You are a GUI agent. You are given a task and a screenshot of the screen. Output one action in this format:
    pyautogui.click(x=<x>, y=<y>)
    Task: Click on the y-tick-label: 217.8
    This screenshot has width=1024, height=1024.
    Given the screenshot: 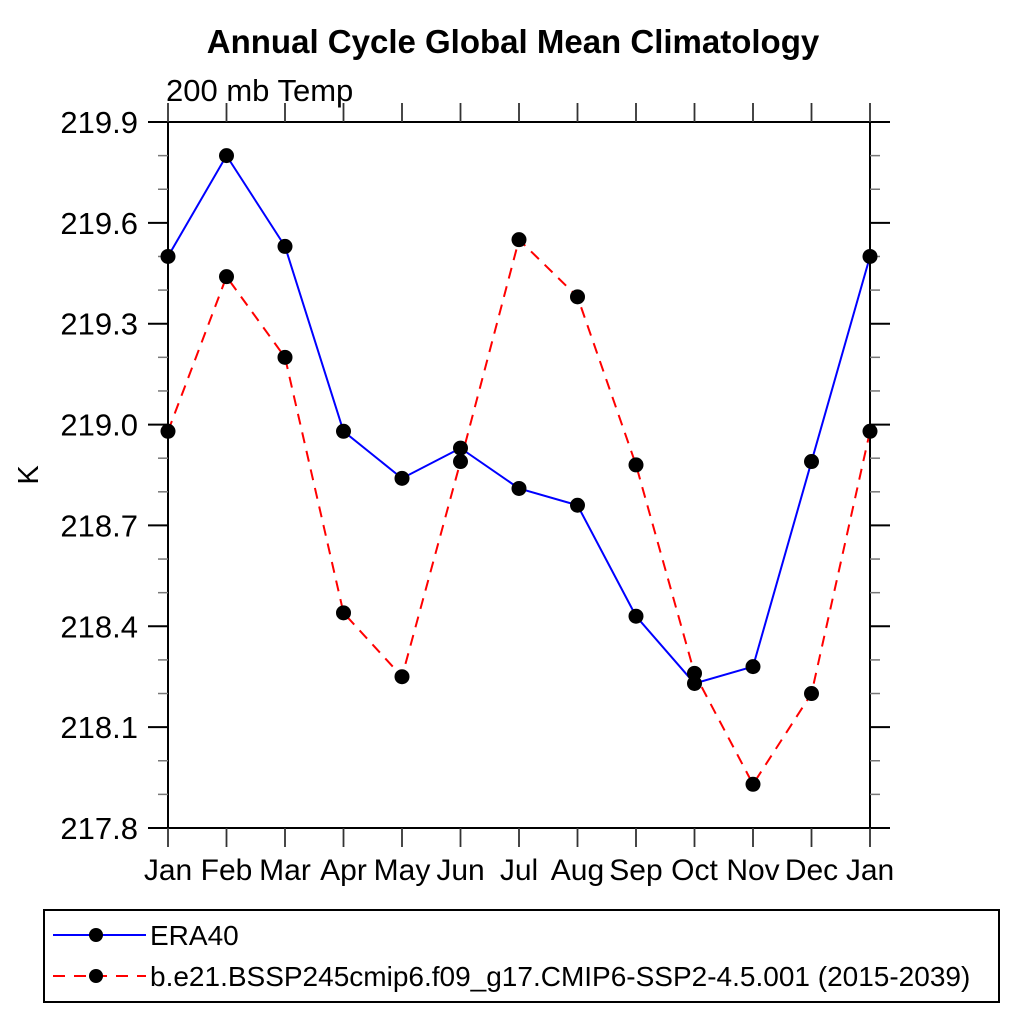 What is the action you would take?
    pyautogui.click(x=99, y=828)
    